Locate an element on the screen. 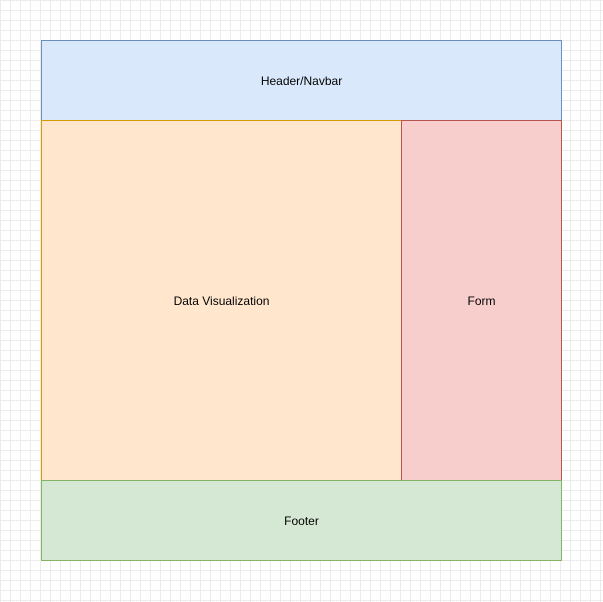 The width and height of the screenshot is (603, 602). data-visualization-label: Data Visualization is located at coordinates (221, 300).